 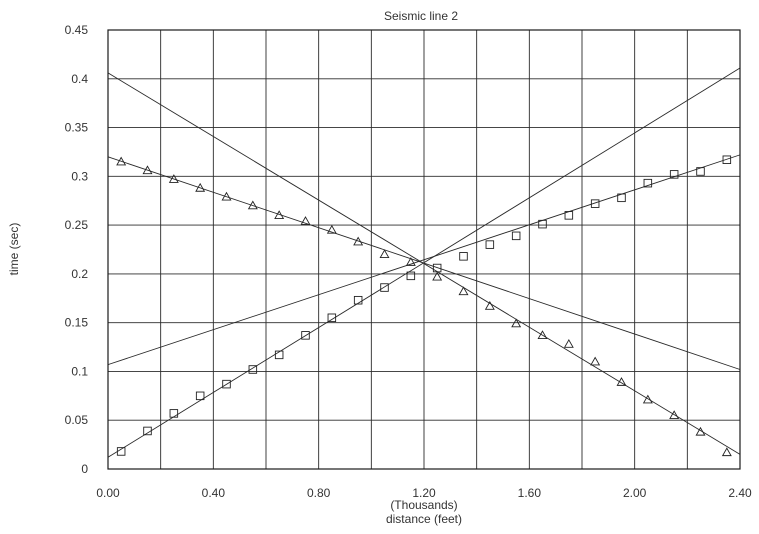 I want to click on x-tick-label: 2.40, so click(x=740, y=493).